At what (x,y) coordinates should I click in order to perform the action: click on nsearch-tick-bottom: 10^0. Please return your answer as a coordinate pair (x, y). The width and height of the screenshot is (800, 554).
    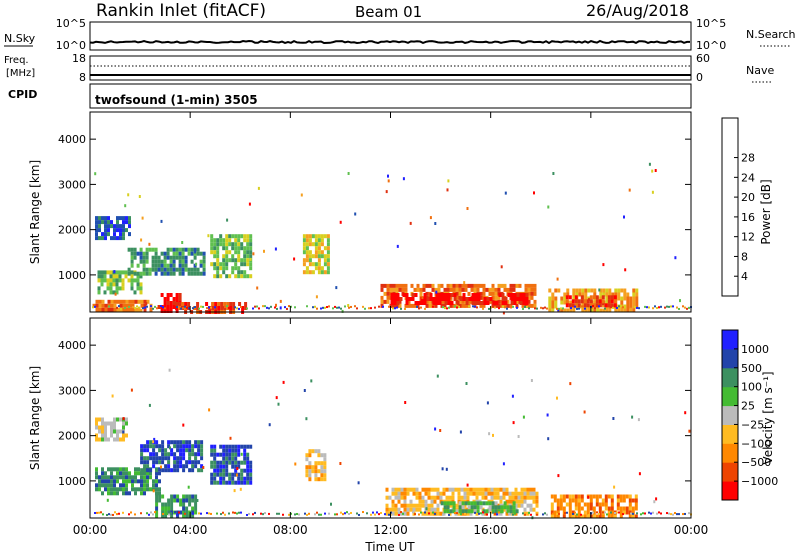
    Looking at the image, I should click on (711, 45).